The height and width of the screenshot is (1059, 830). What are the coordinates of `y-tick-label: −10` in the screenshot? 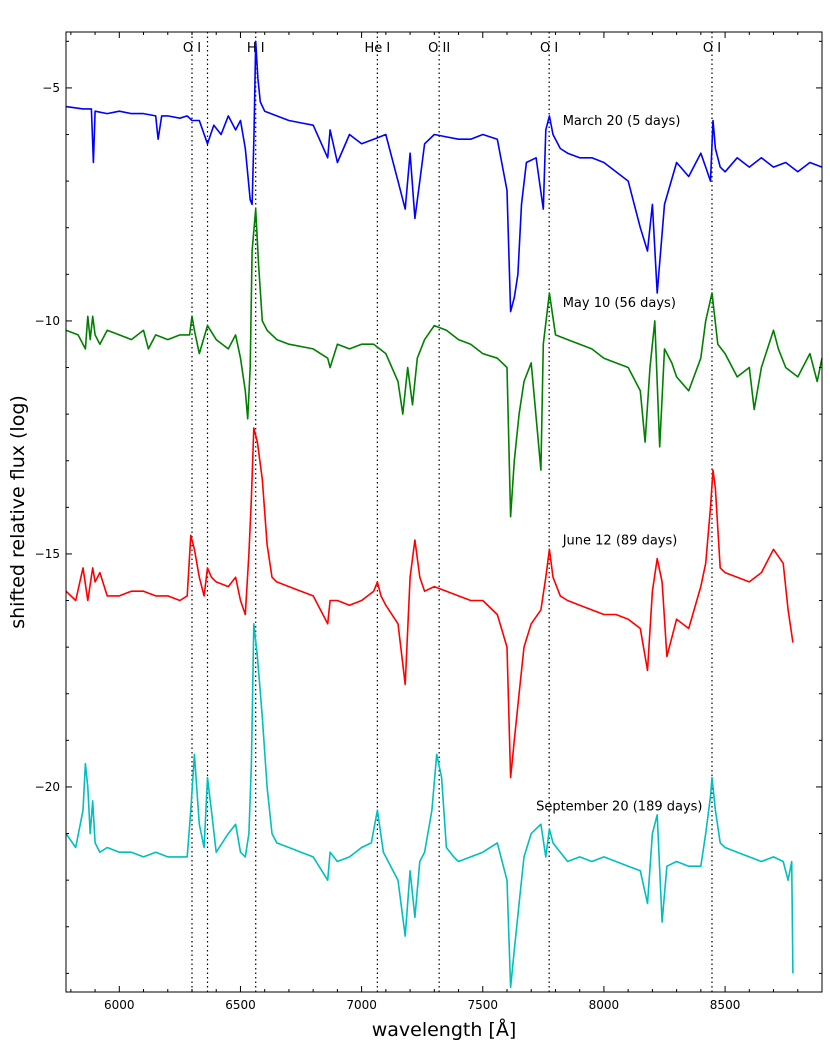 It's located at (47, 321).